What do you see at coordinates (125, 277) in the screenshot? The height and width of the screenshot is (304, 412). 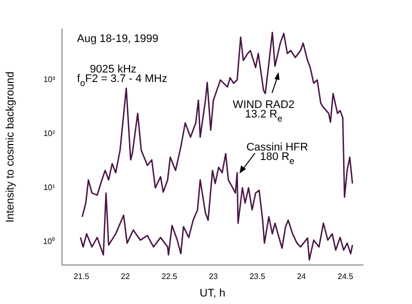 I see `x-tick-label: 22` at bounding box center [125, 277].